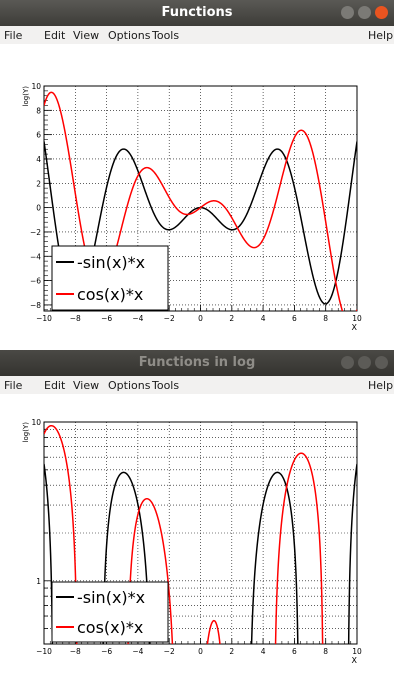 The width and height of the screenshot is (394, 679). What do you see at coordinates (35, 305) in the screenshot?
I see `y-tick-label: −8` at bounding box center [35, 305].